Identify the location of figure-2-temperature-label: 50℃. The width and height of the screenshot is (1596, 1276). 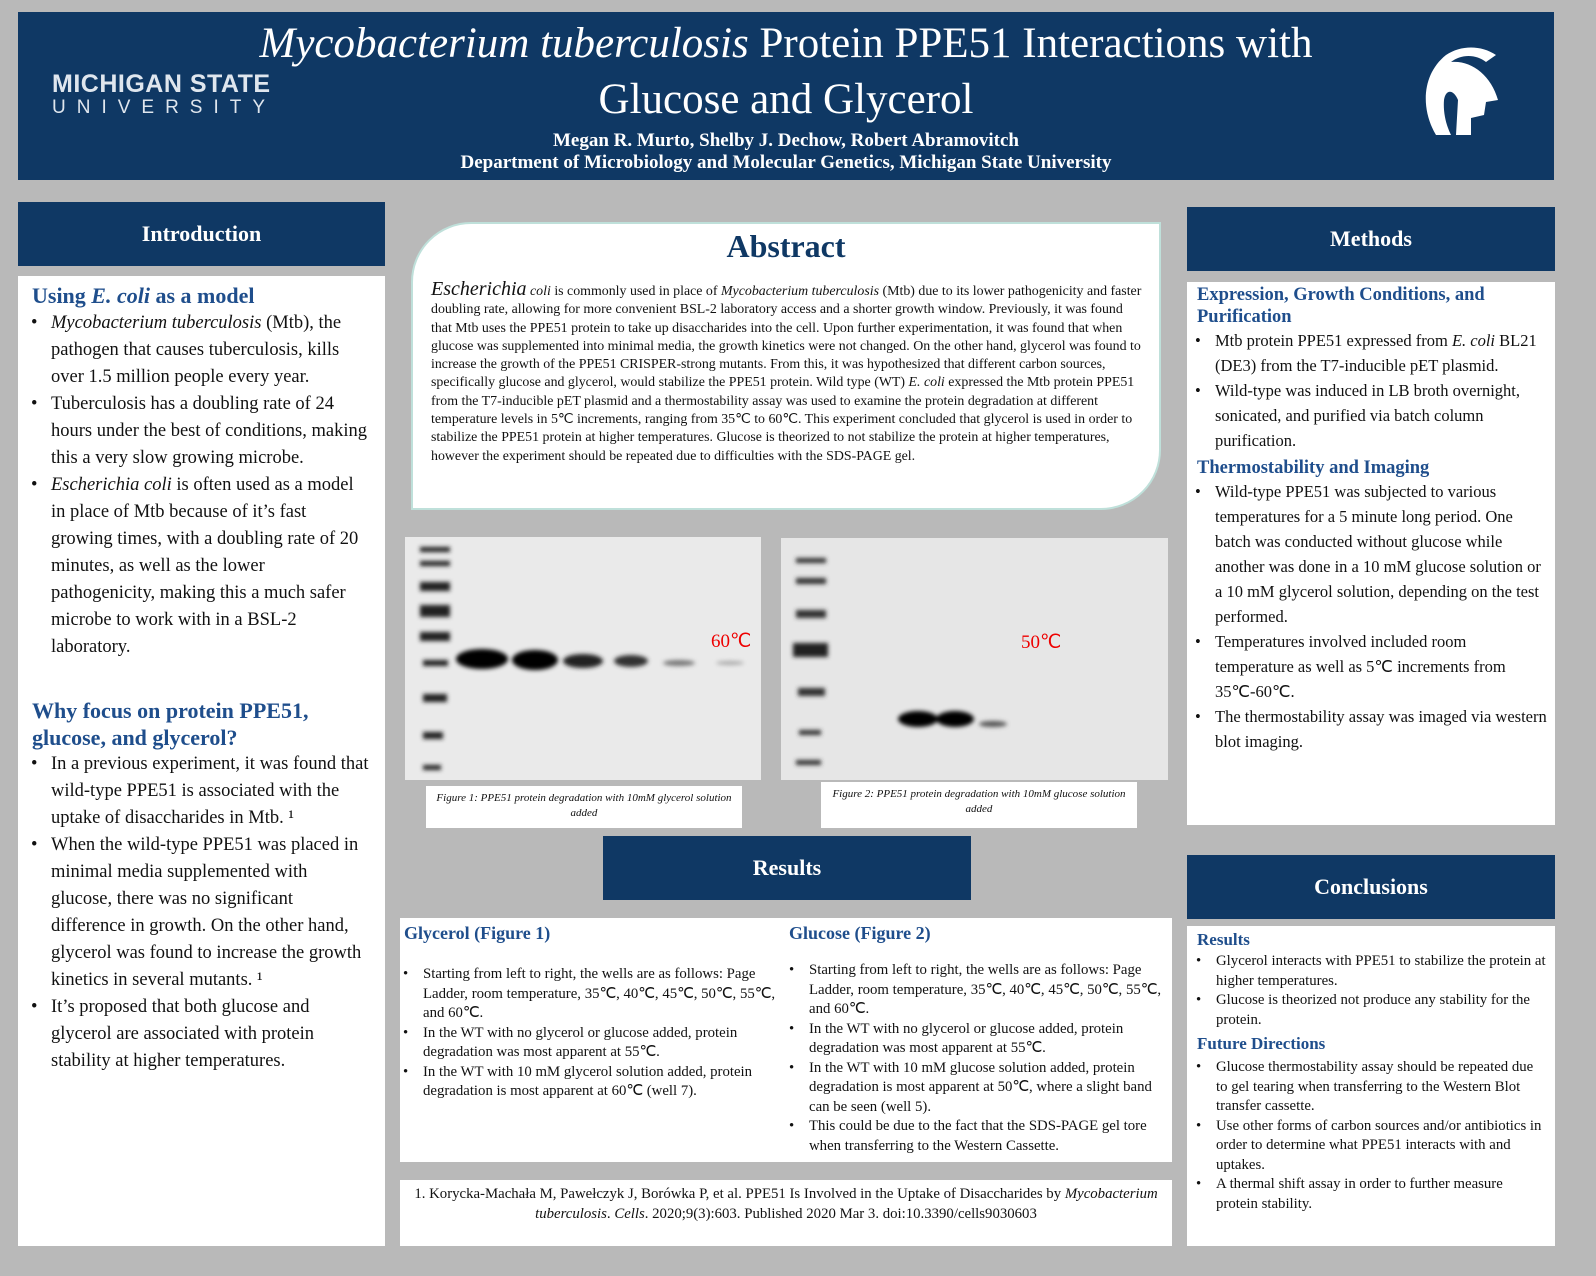
(1041, 642).